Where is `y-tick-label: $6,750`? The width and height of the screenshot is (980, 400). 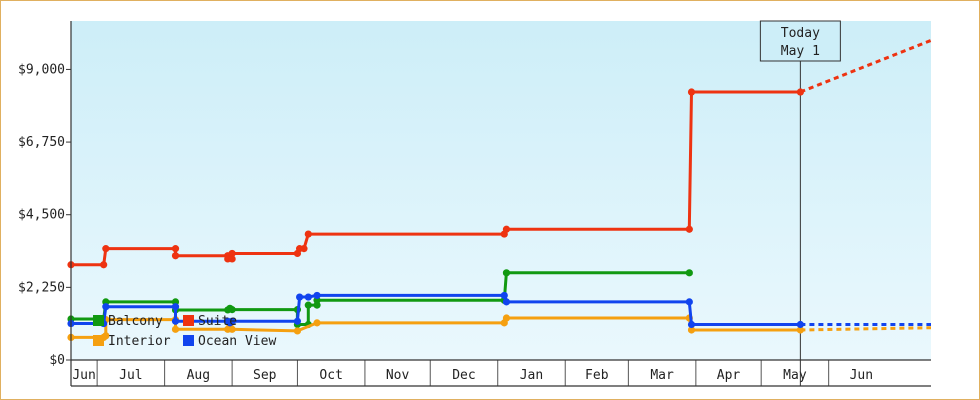
y-tick-label: $6,750 is located at coordinates (41, 142).